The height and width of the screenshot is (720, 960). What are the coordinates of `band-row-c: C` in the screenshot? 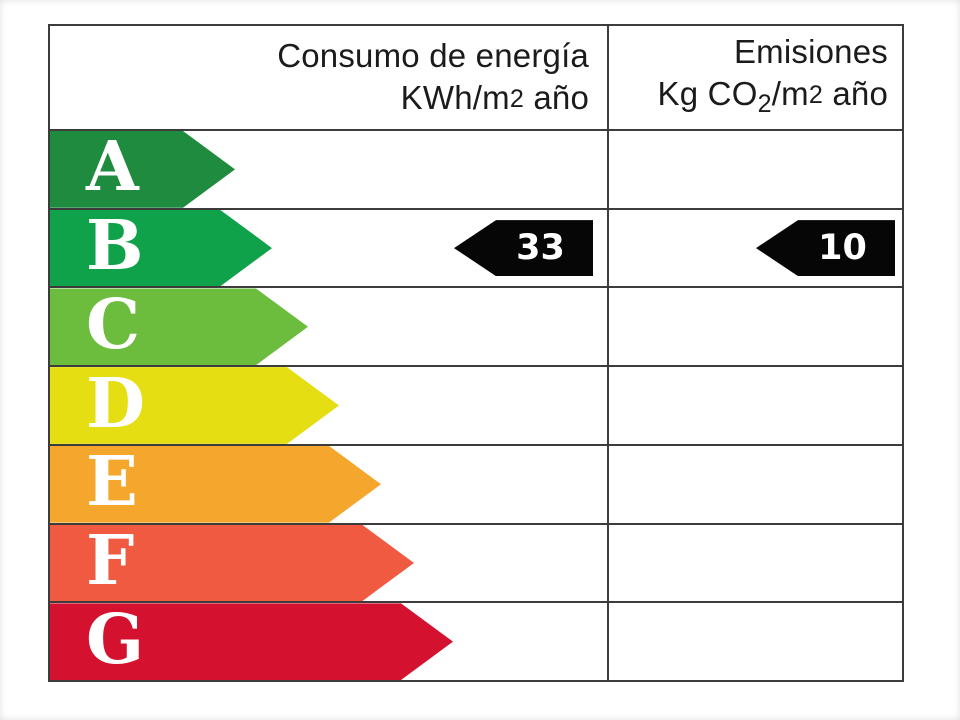 It's located at (476, 328).